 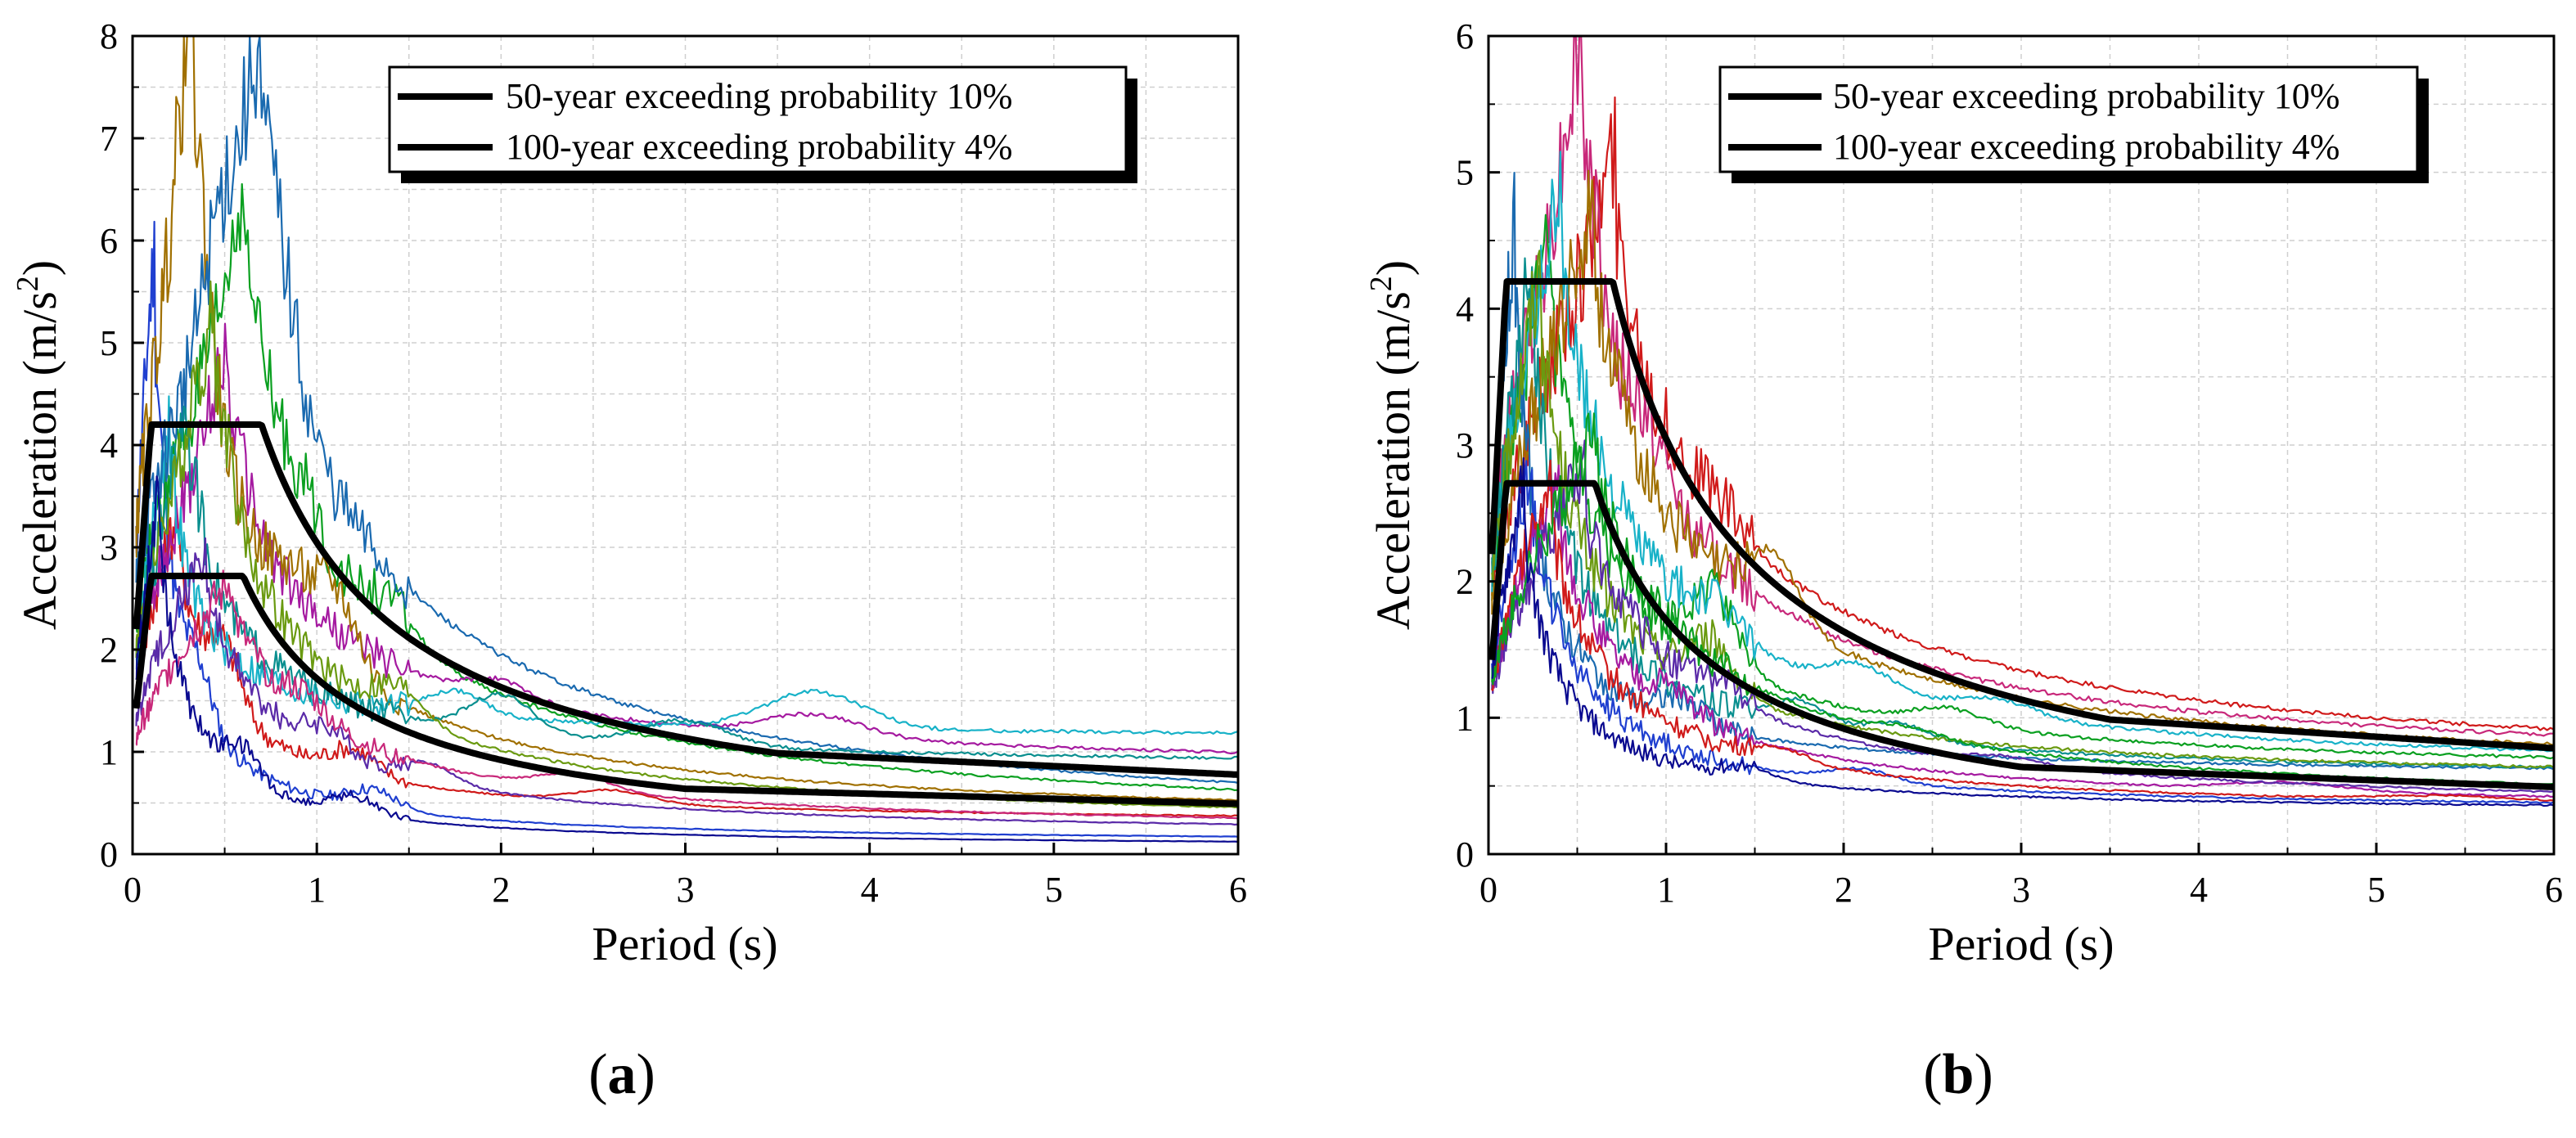 I want to click on panel-label-a: (a), so click(x=621, y=1074).